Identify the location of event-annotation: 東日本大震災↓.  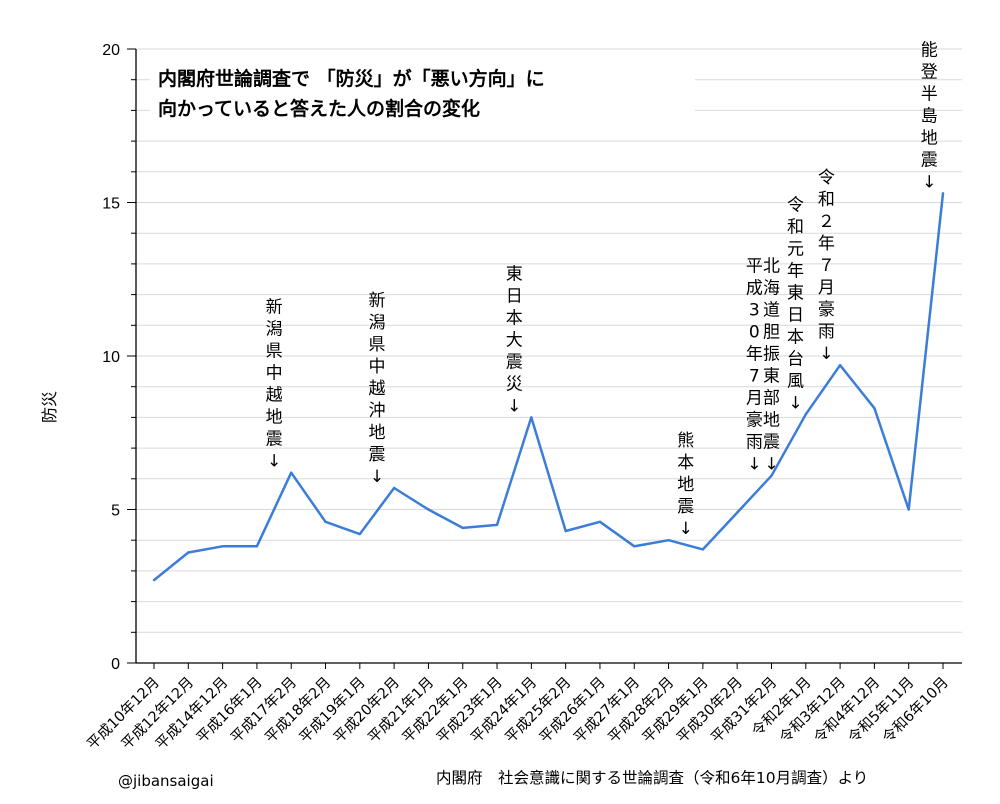
(514, 340).